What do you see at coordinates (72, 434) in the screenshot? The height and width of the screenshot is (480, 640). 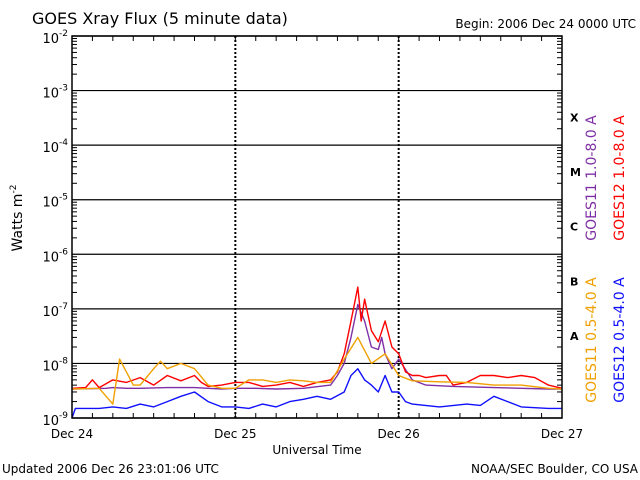 I see `x-tick-label: Dec 24` at bounding box center [72, 434].